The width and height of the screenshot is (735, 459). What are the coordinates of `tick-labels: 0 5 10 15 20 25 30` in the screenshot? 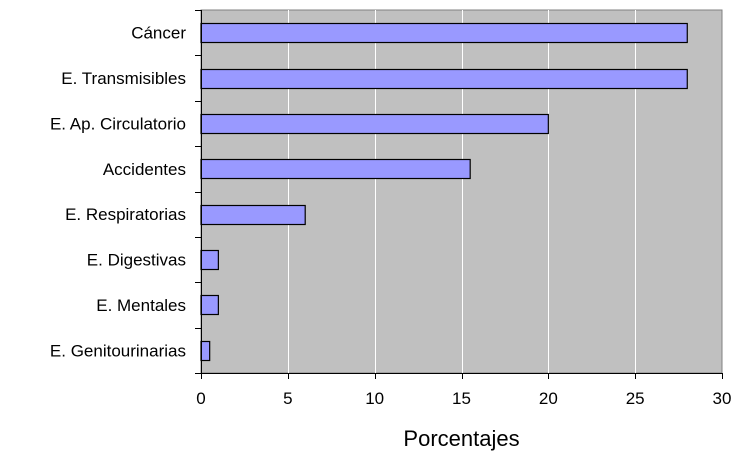 It's located at (463, 398).